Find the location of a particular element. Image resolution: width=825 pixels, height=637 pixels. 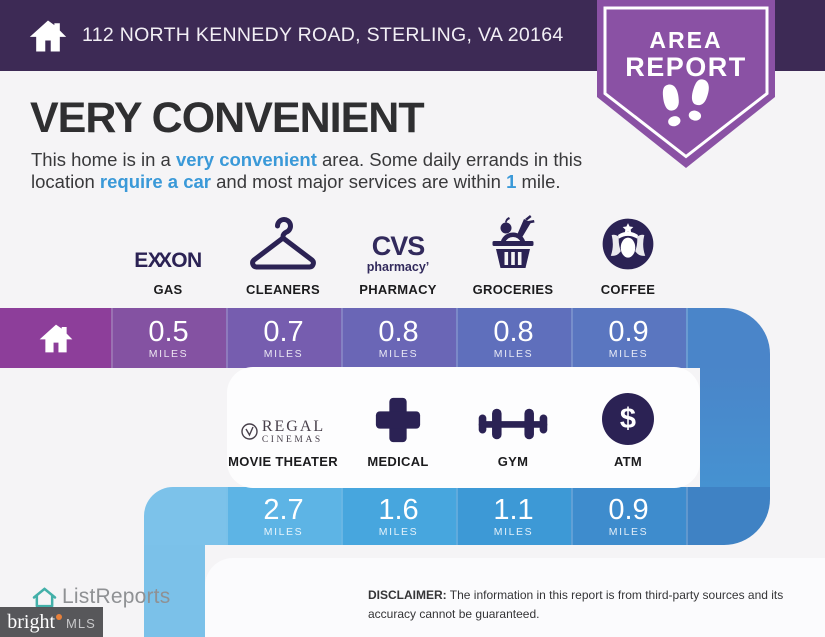

distance-medical: 1.6 MILES is located at coordinates (398, 516).